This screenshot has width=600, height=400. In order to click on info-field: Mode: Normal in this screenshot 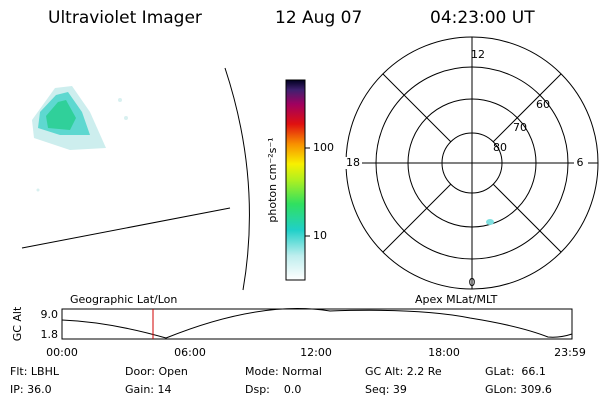, I will do `click(283, 371)`.